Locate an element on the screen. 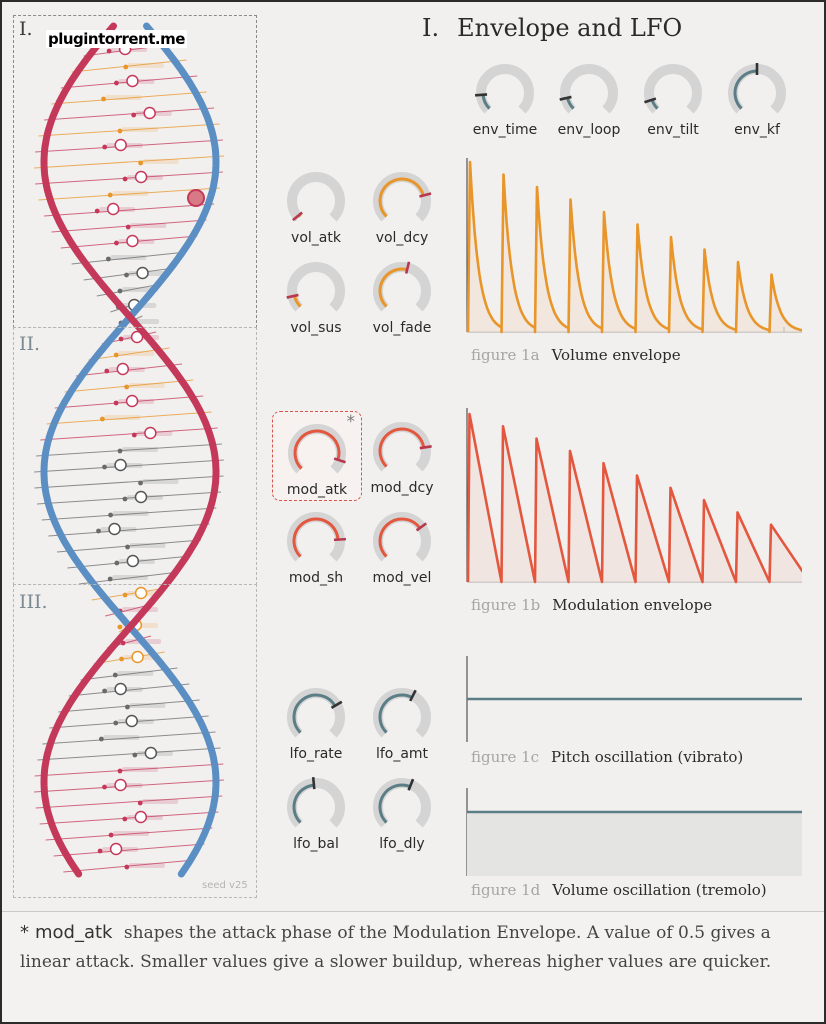 This screenshot has width=826, height=1024. knob-vol-atk: vol_atk is located at coordinates (316, 208).